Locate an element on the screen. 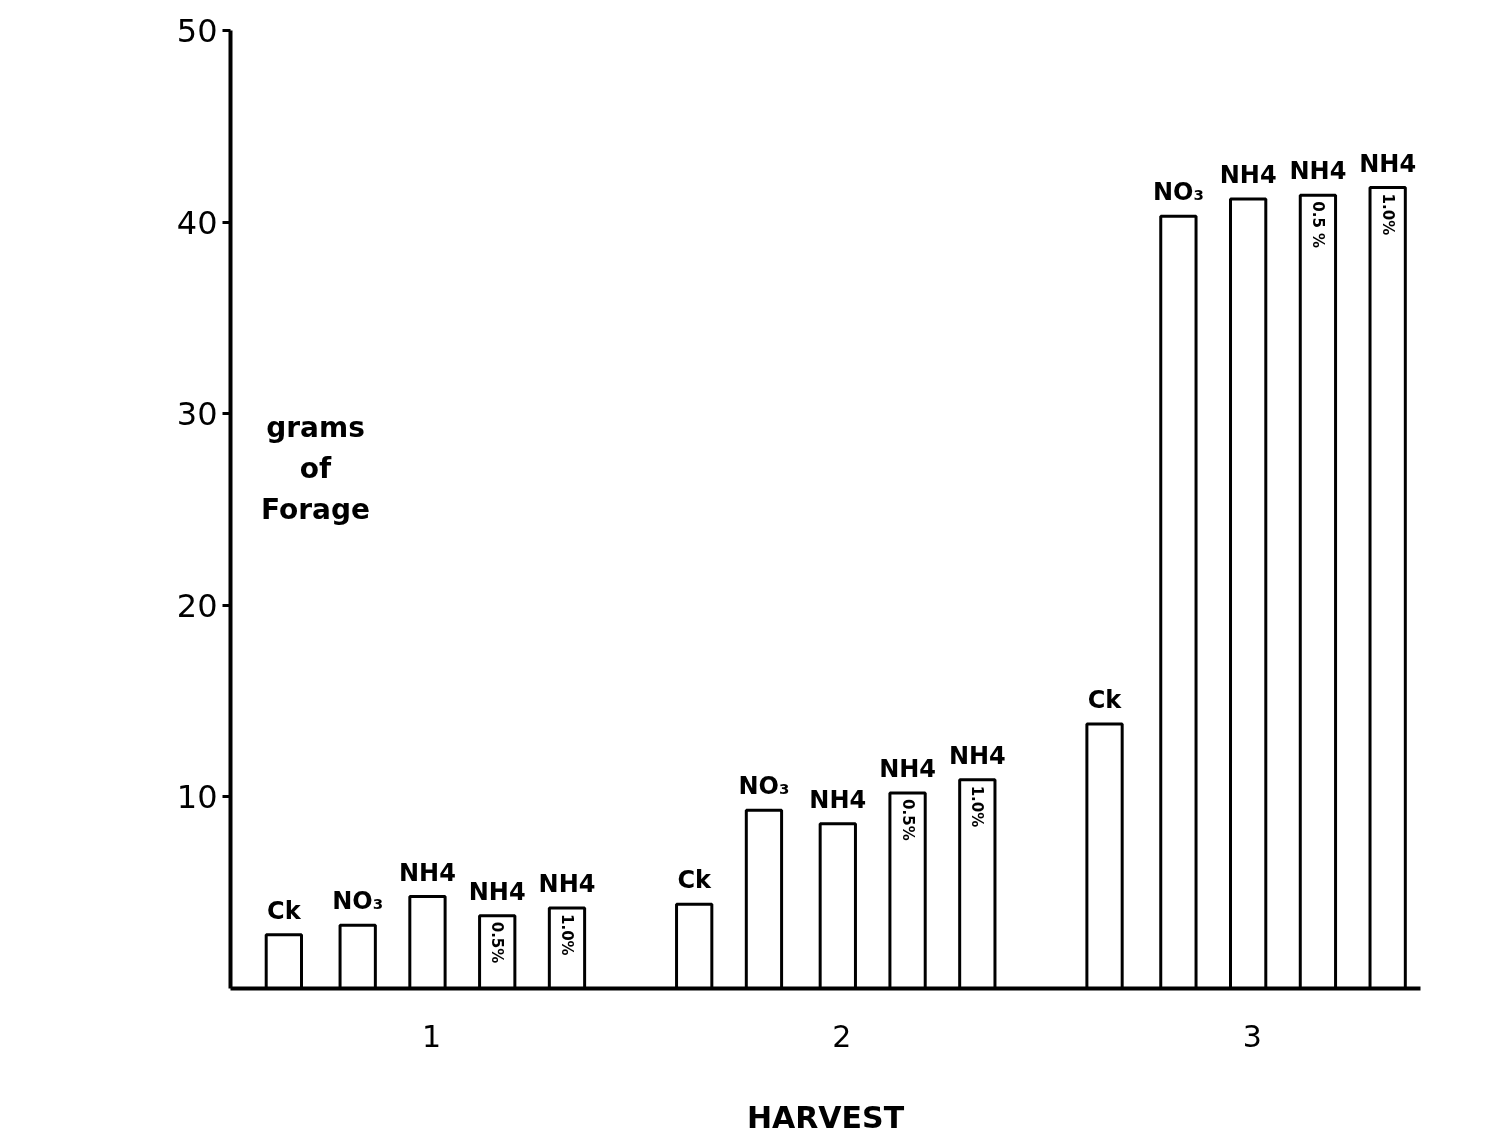  y-tick-label: 10 is located at coordinates (197, 797).